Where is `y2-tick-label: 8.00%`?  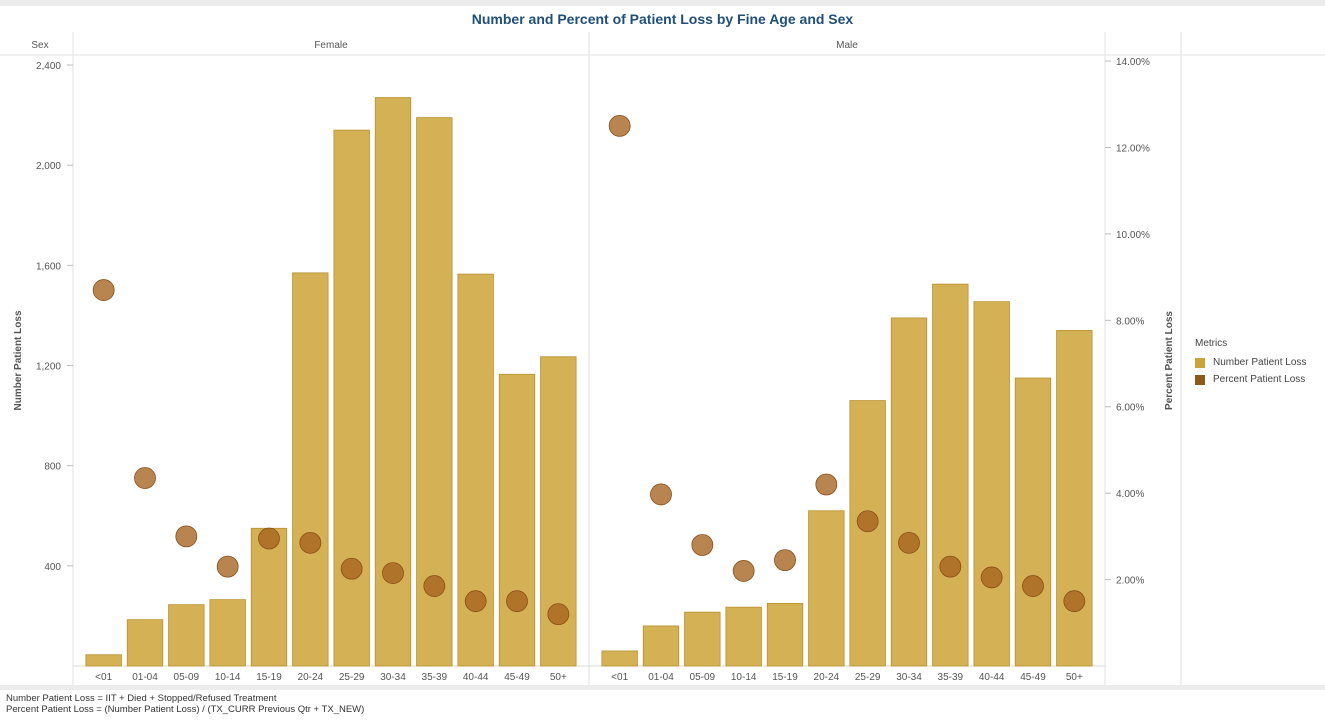 y2-tick-label: 8.00% is located at coordinates (1130, 321).